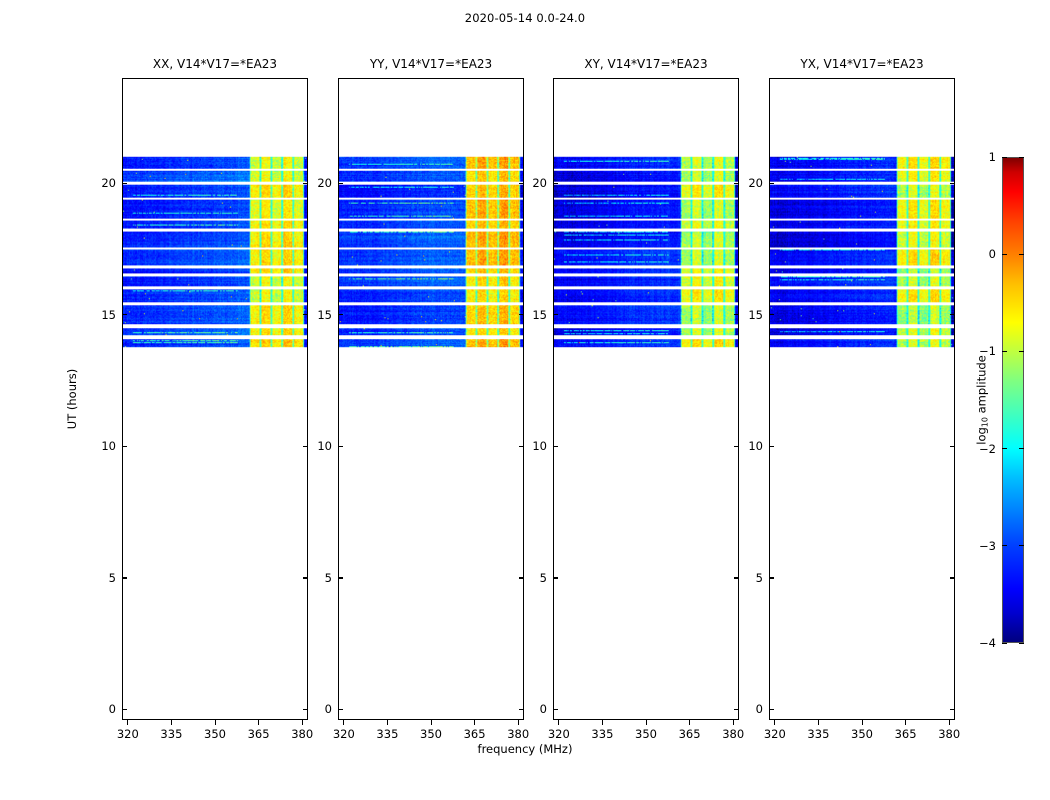 This screenshot has height=800, width=1050. Describe the element at coordinates (646, 64) in the screenshot. I see `panel-title-xy: XY, V14*V17=*EA23` at that location.